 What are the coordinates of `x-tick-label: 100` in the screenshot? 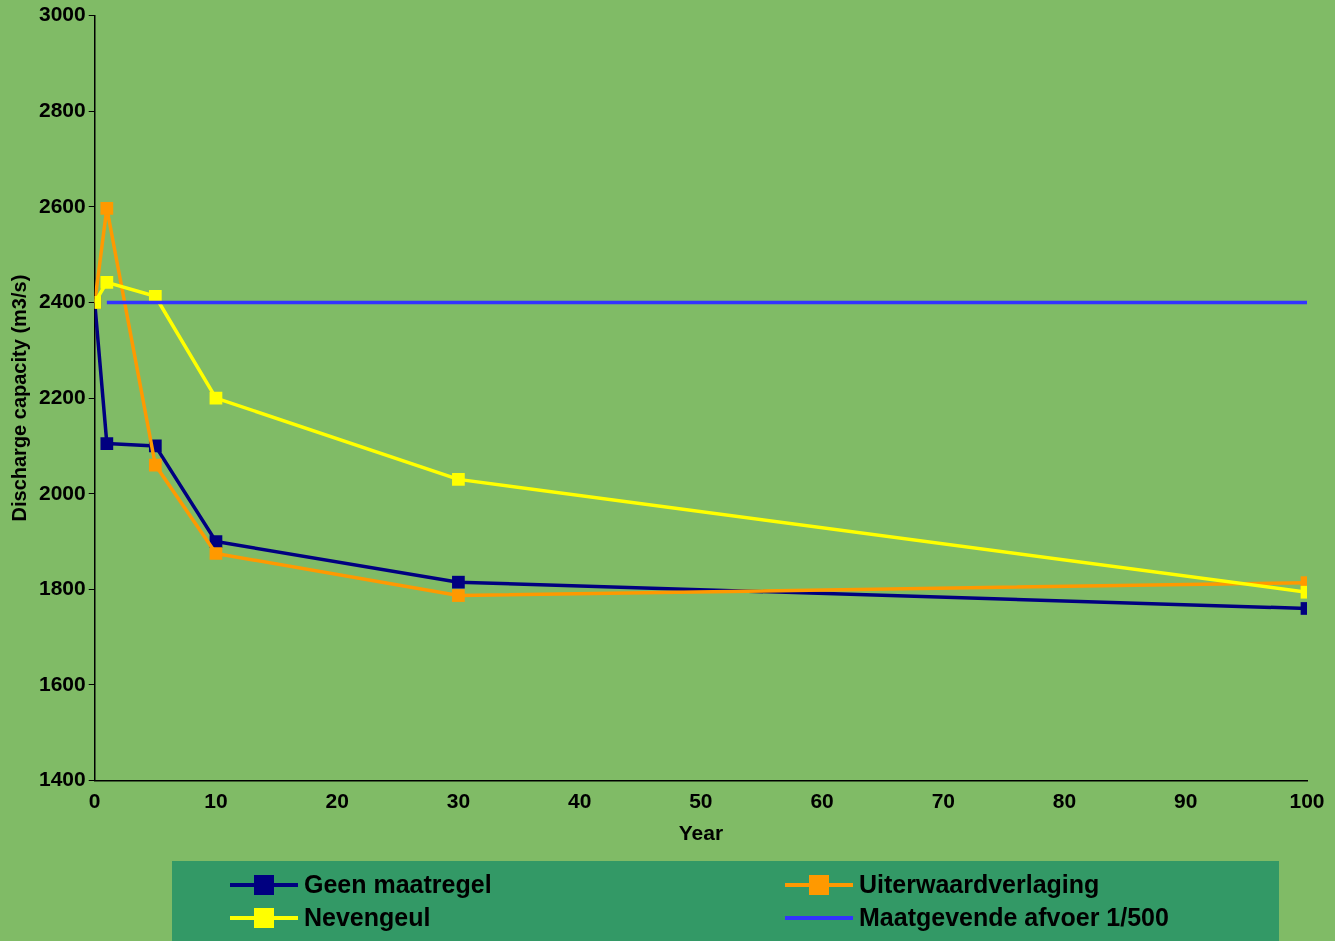 It's located at (1307, 800).